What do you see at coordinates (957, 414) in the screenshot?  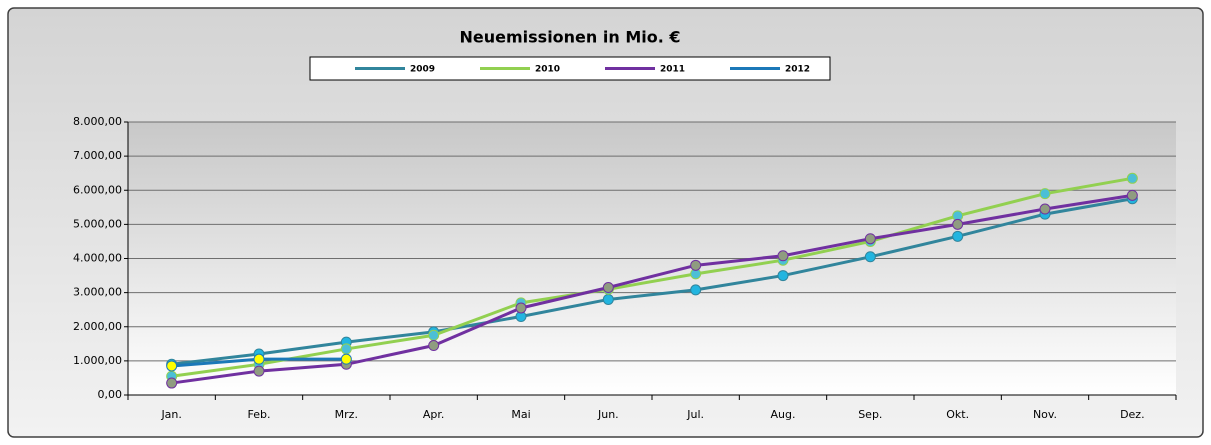 I see `x-tick-label: Okt.` at bounding box center [957, 414].